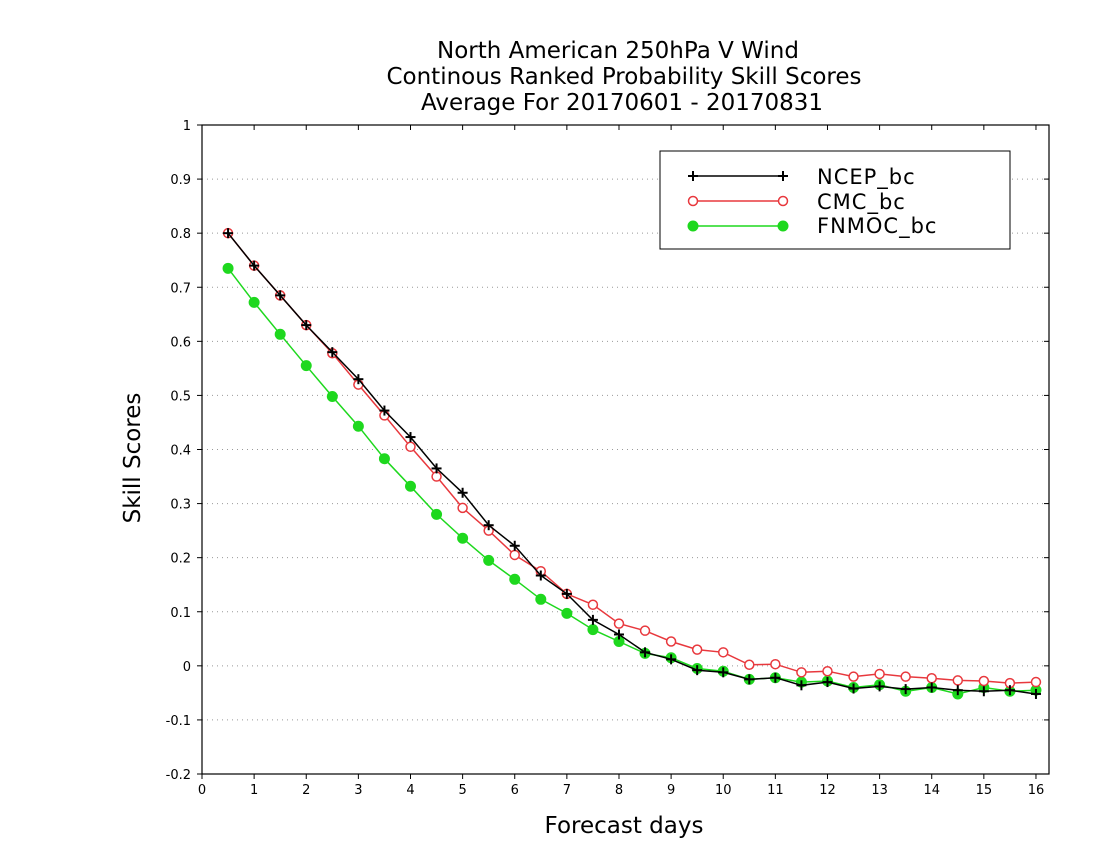  I want to click on x-tick-label: 8, so click(619, 790).